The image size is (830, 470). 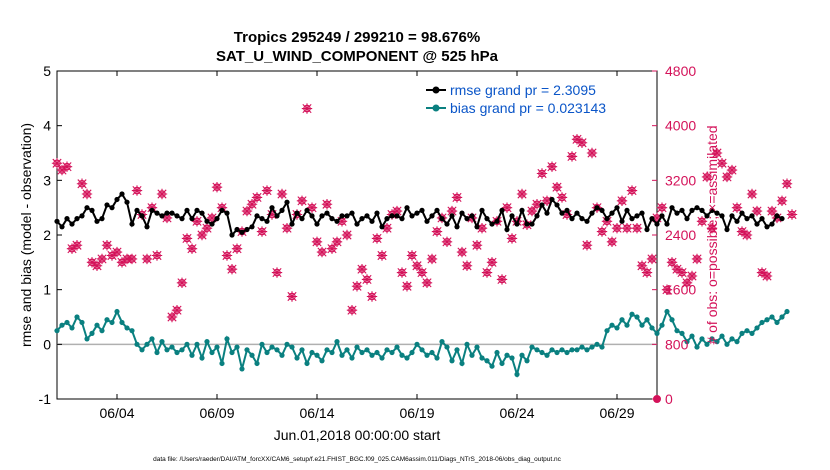 I want to click on y-tick-label: 1, so click(x=47, y=290).